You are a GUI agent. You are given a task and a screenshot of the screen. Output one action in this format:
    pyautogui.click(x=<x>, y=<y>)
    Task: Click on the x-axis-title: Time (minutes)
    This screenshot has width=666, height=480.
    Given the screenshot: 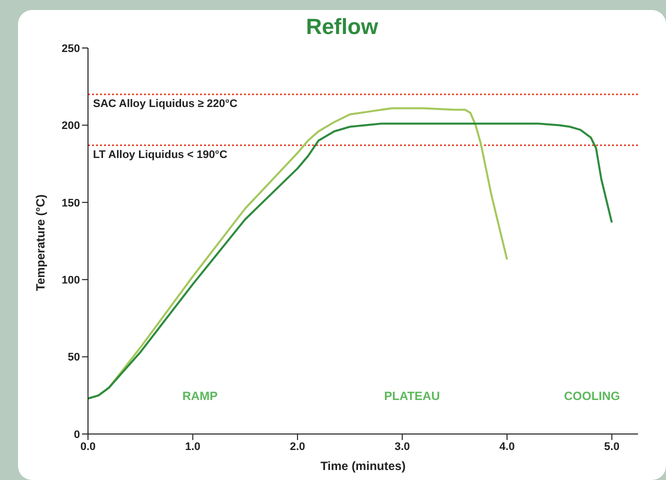 What is the action you would take?
    pyautogui.click(x=363, y=466)
    